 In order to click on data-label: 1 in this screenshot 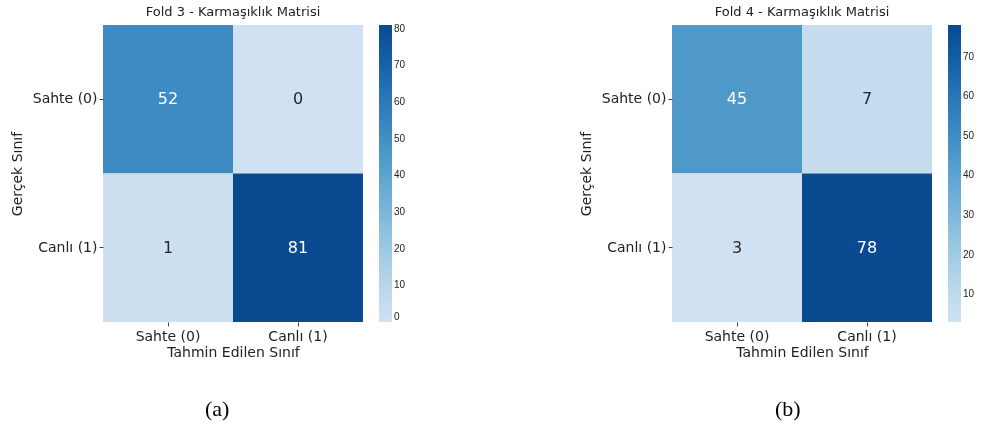, I will do `click(168, 247)`.